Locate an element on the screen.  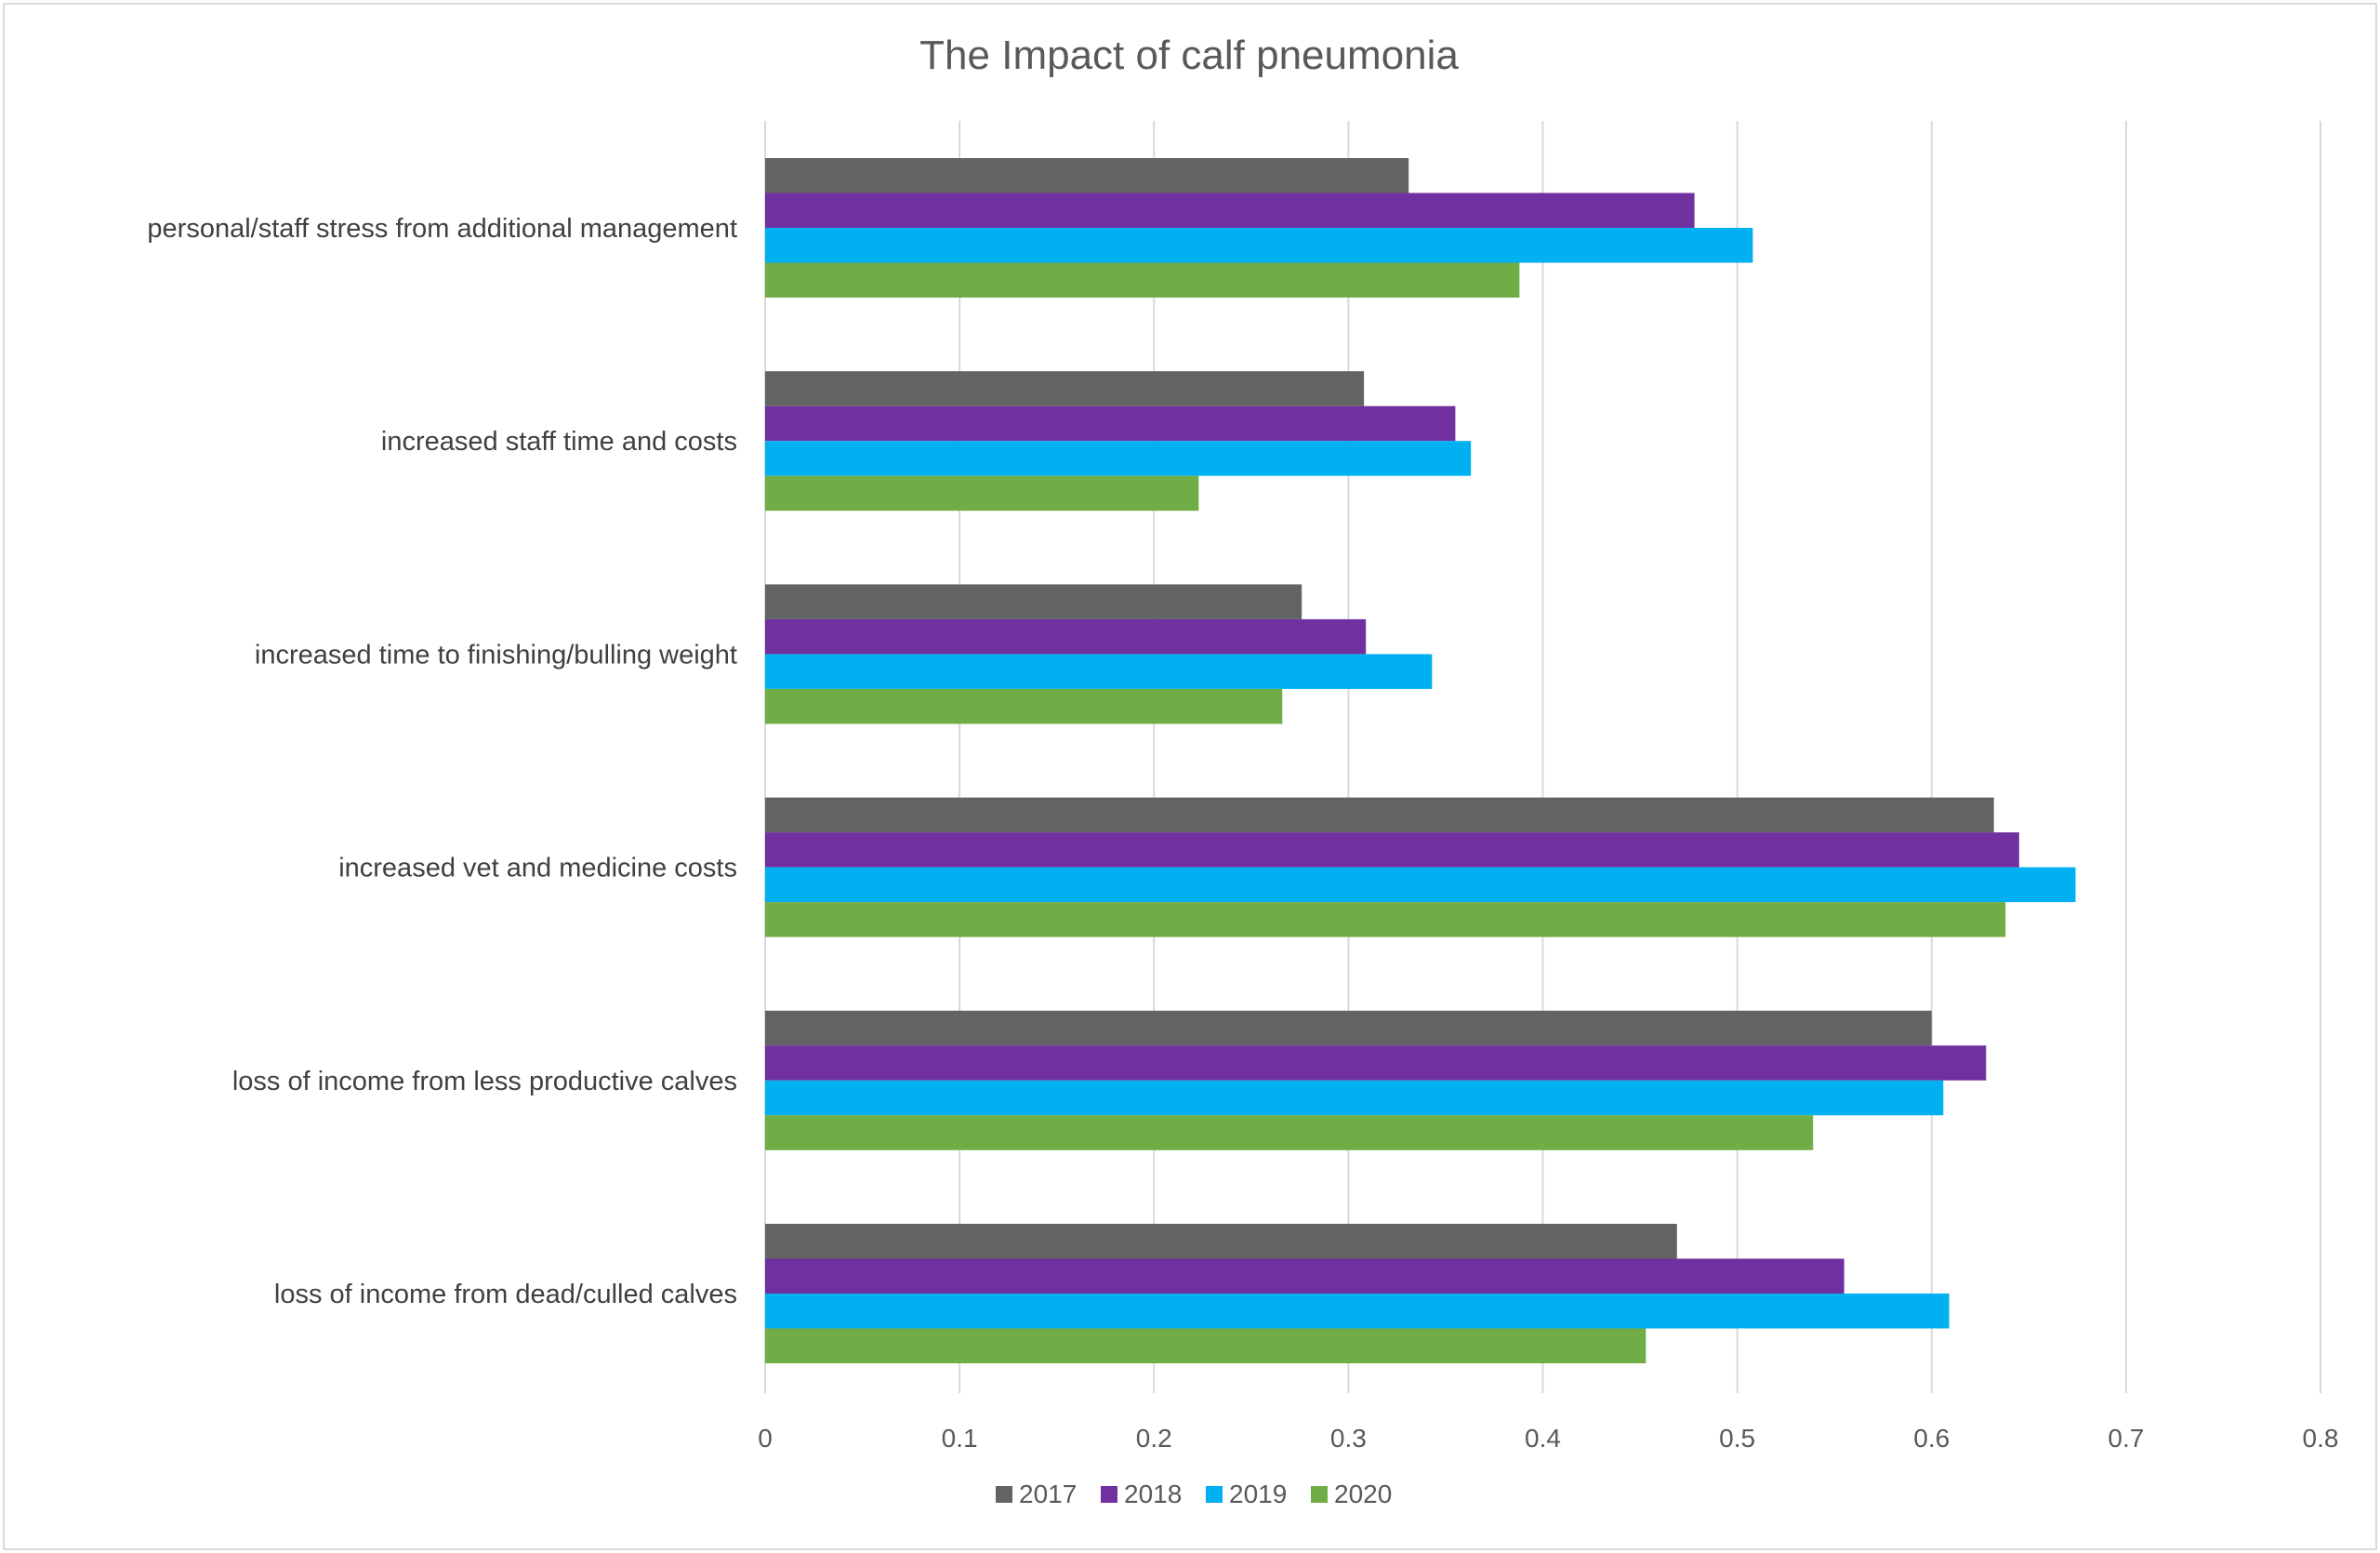
legend-swatch-2019 is located at coordinates (1214, 1494).